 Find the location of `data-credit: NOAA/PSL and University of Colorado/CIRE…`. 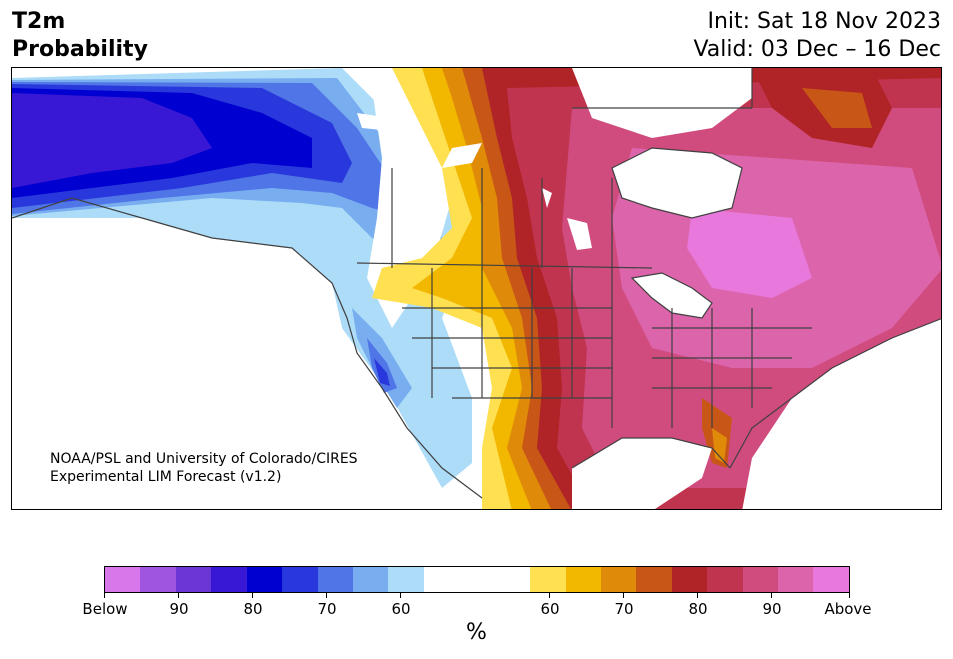

data-credit: NOAA/PSL and University of Colorado/CIRE… is located at coordinates (204, 468).